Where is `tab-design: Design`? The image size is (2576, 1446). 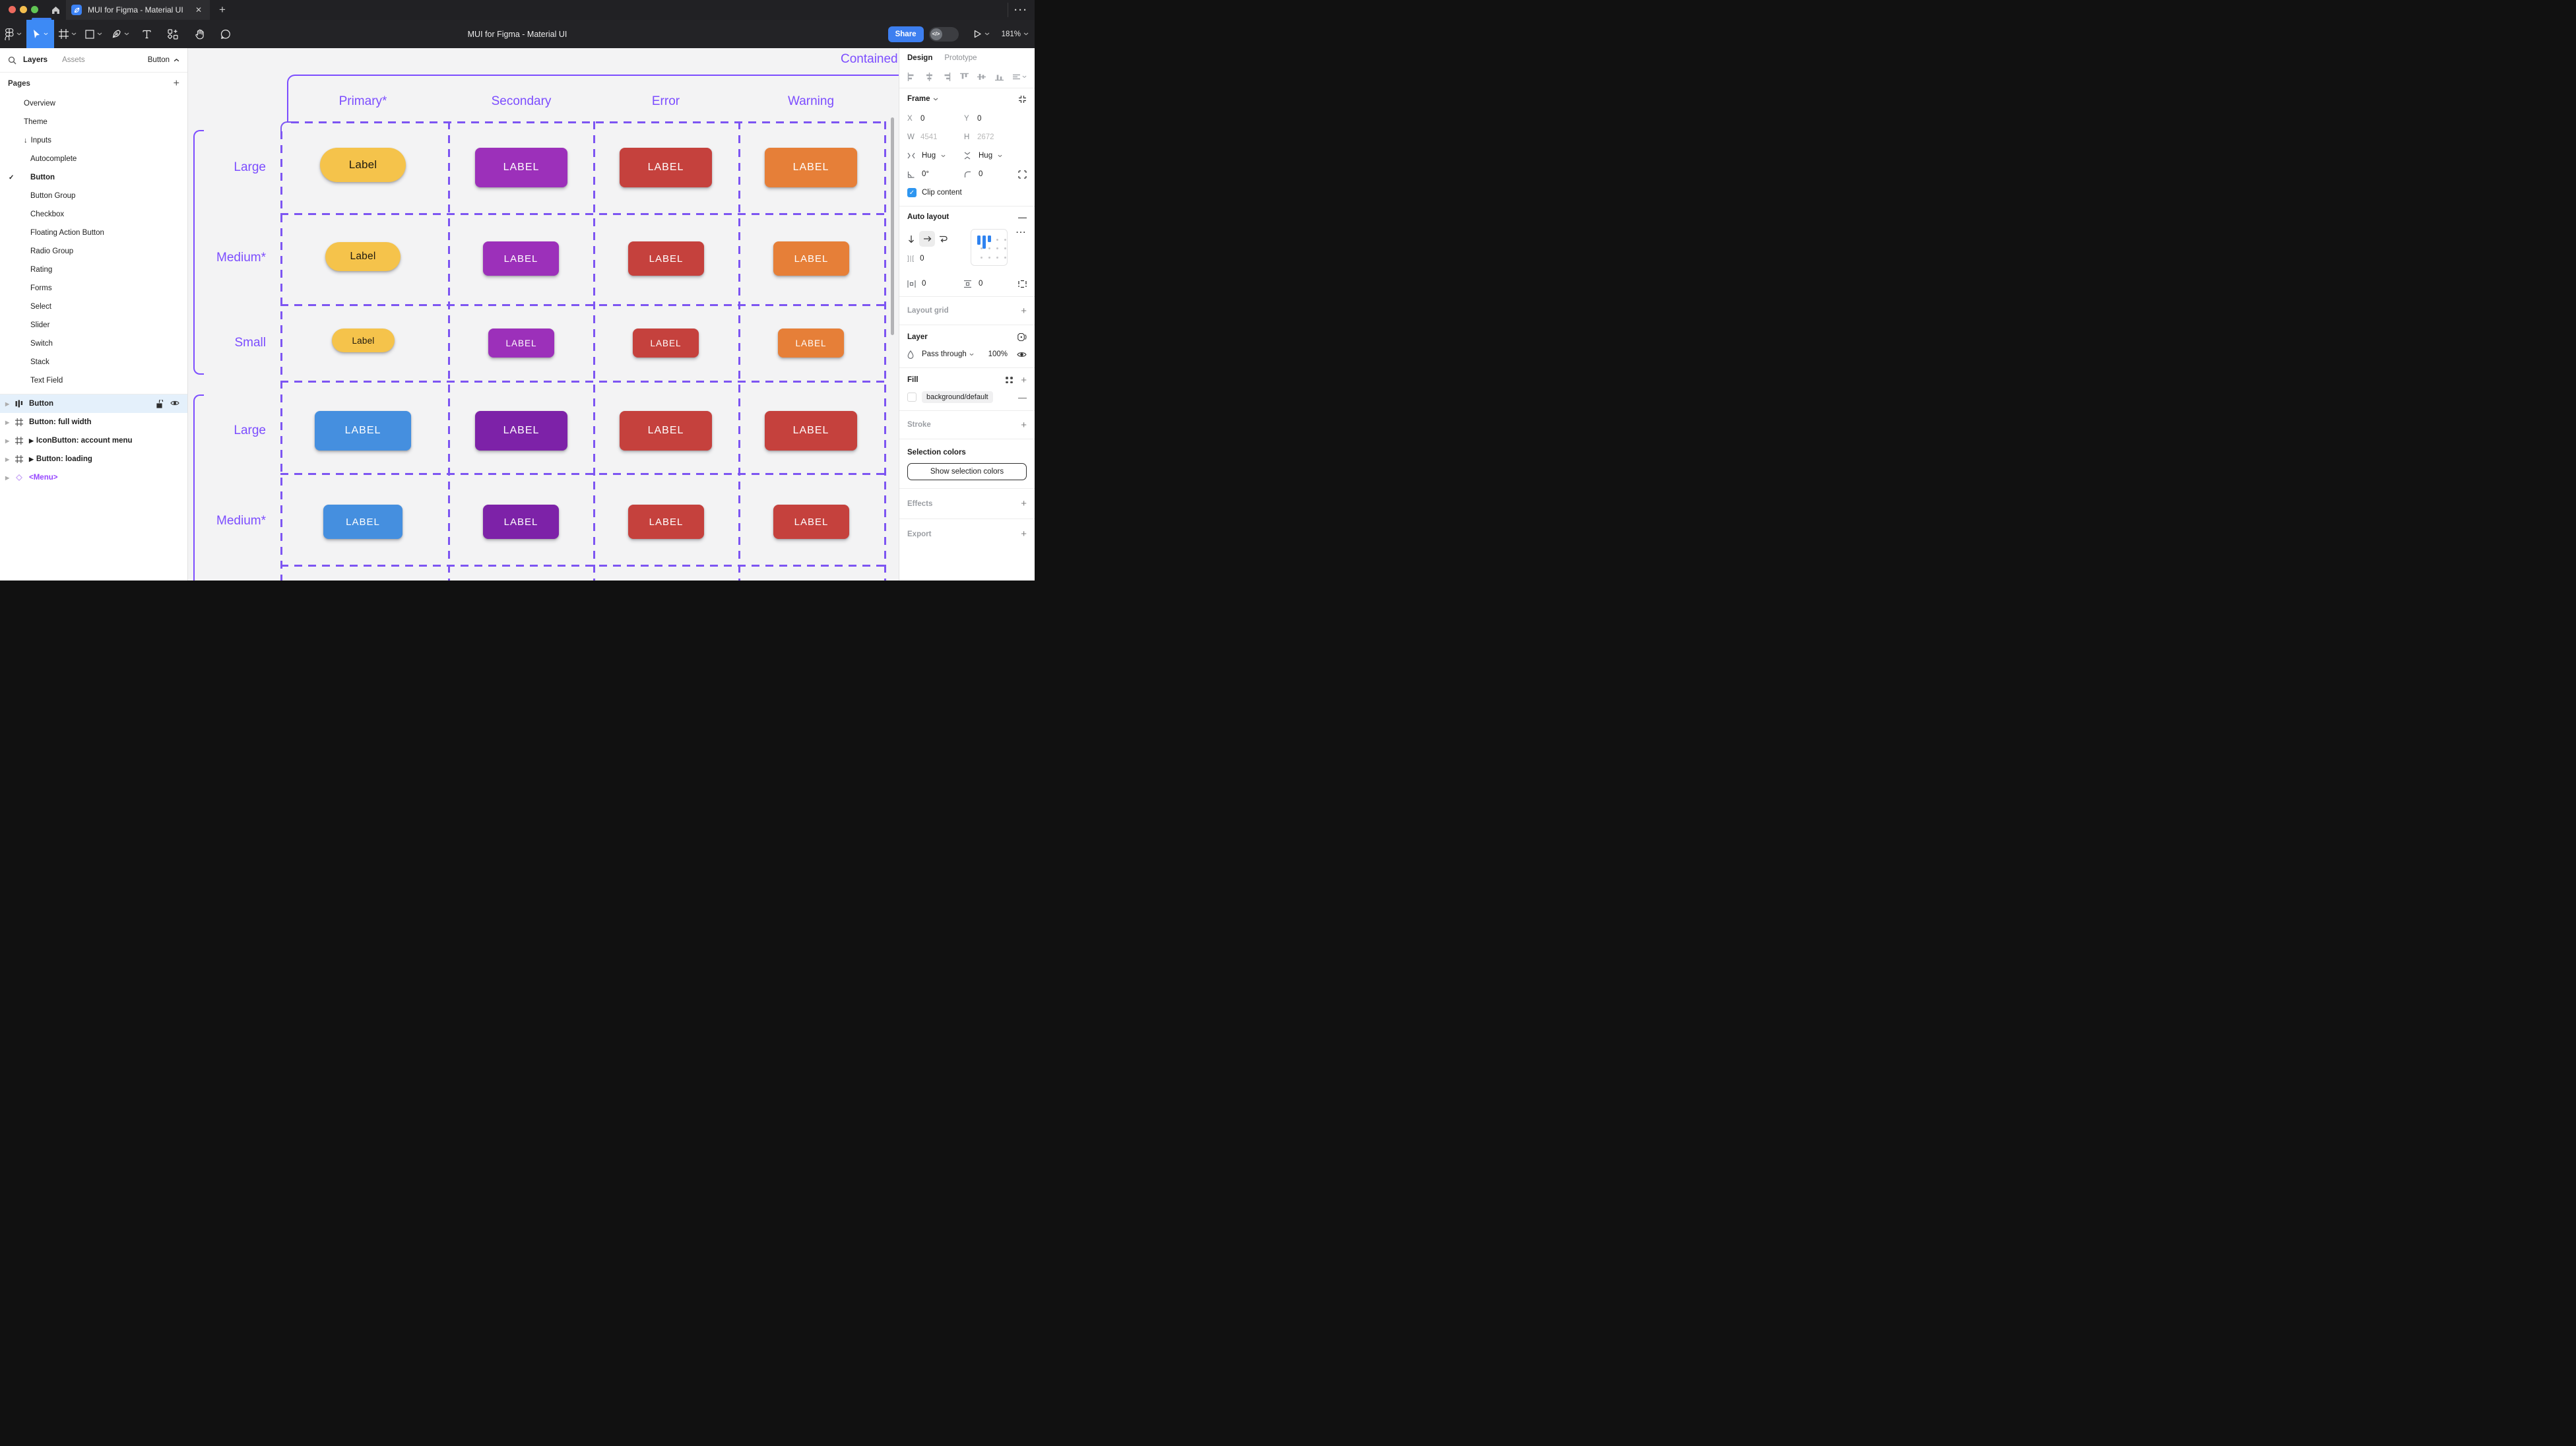
tab-design: Design is located at coordinates (920, 58).